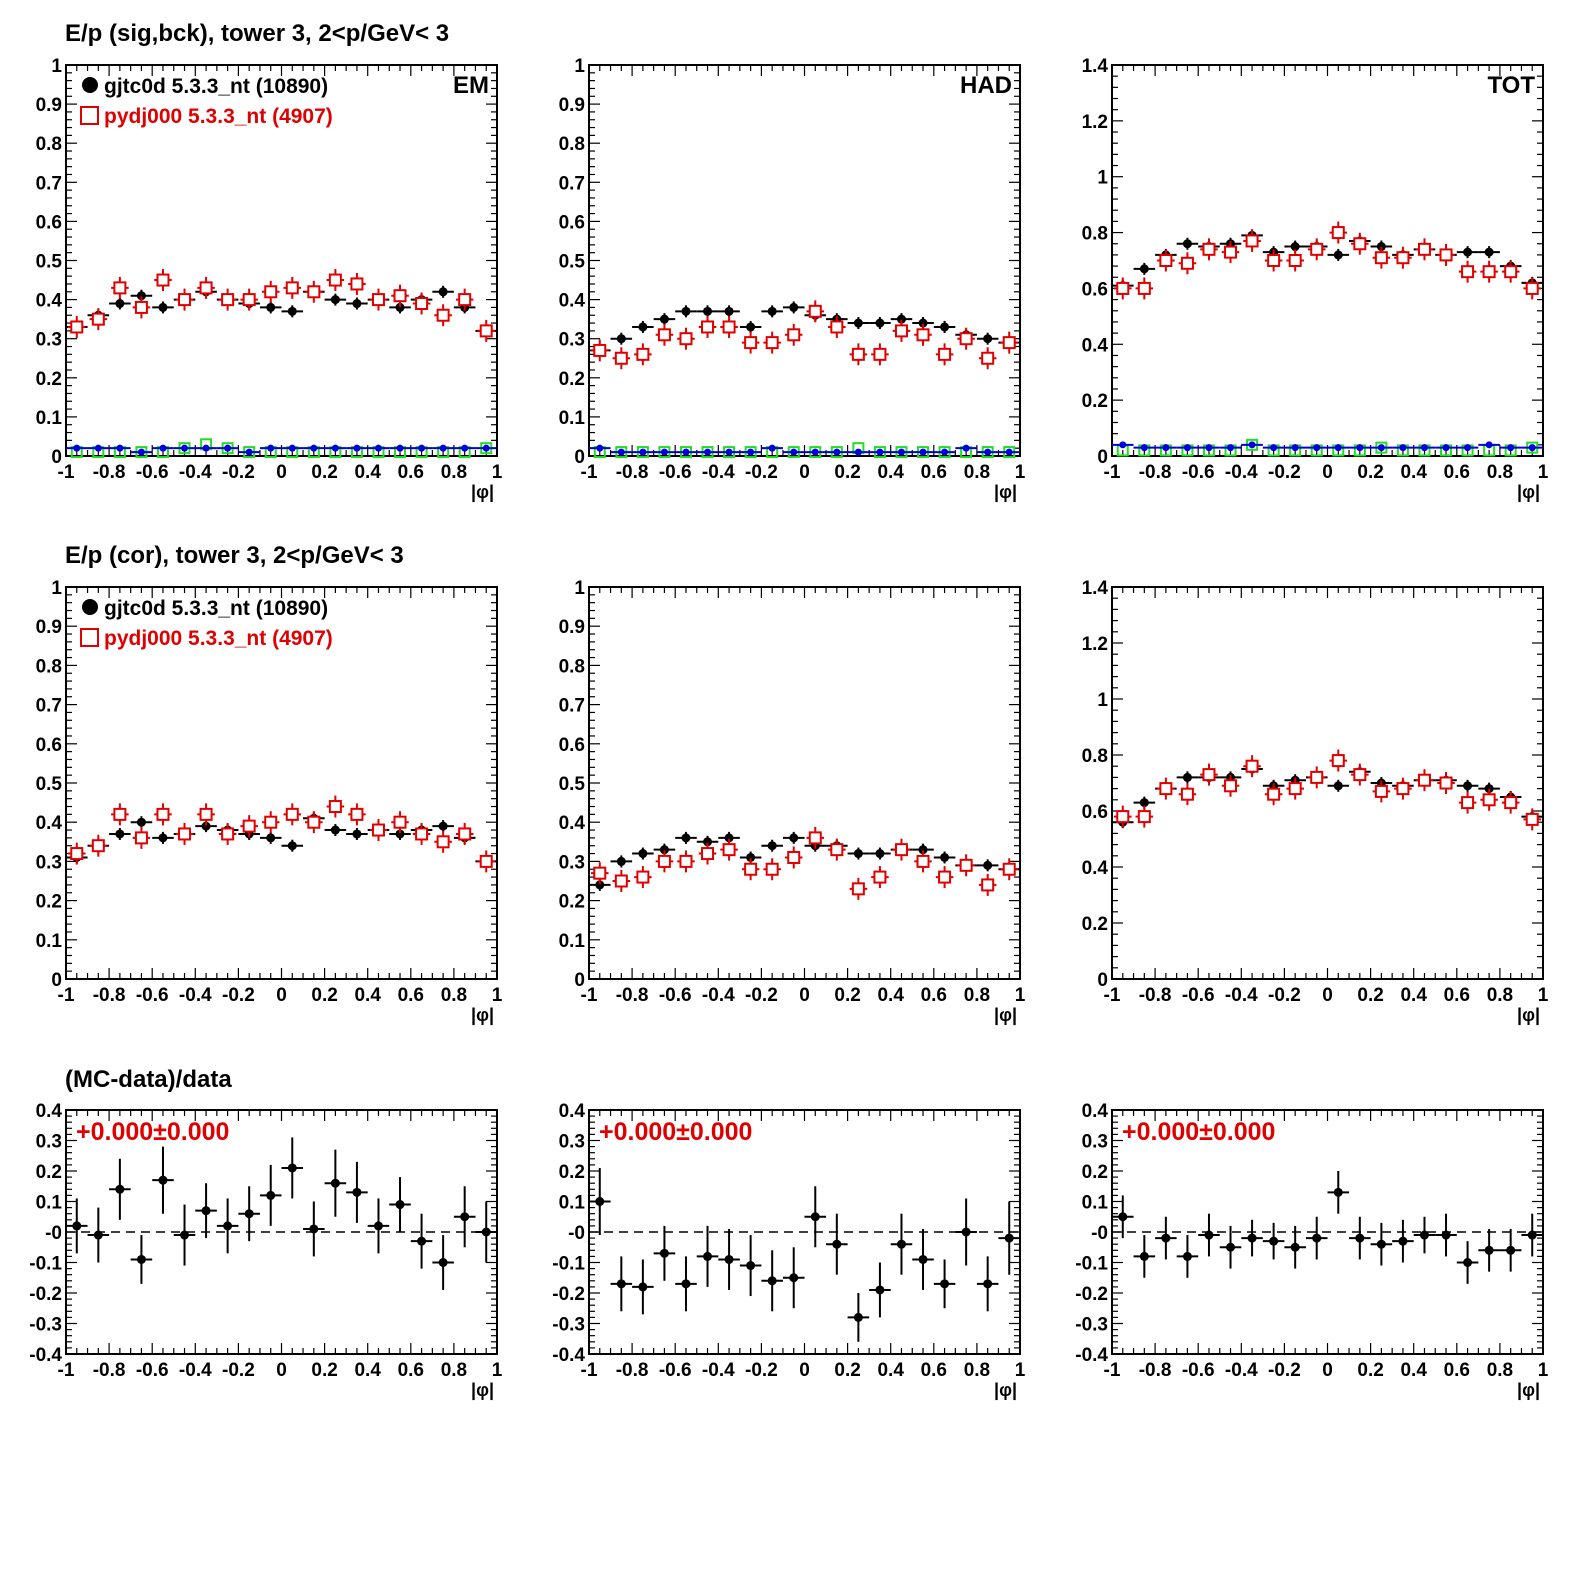 This screenshot has width=1575, height=1575. What do you see at coordinates (90, 85) in the screenshot?
I see `legend-marker-data` at bounding box center [90, 85].